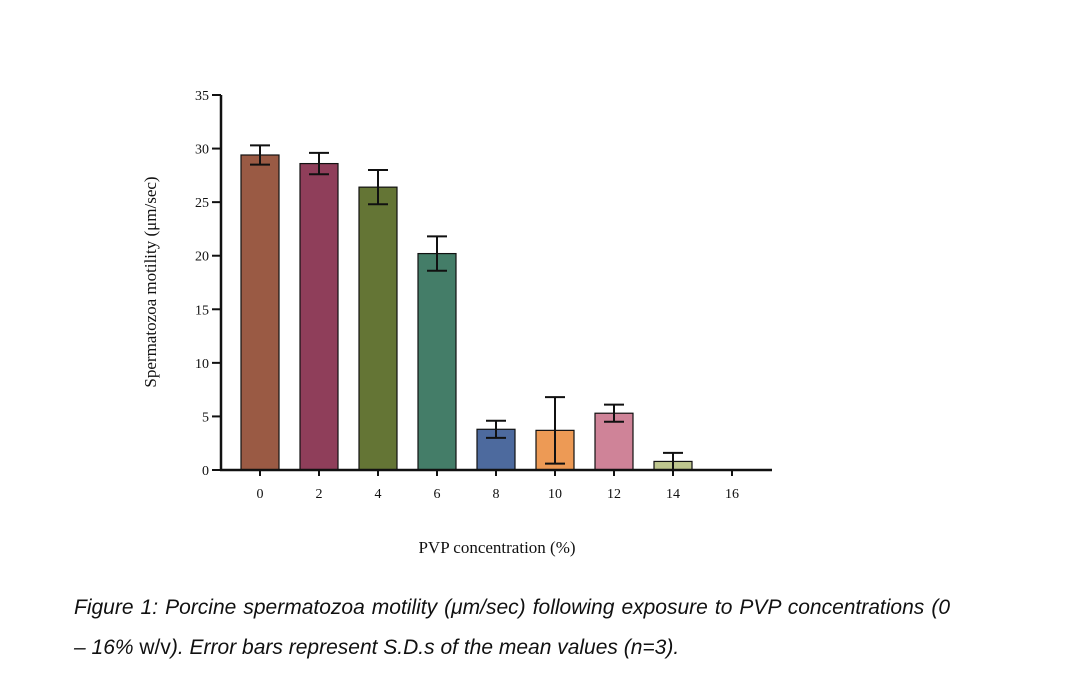  What do you see at coordinates (555, 494) in the screenshot?
I see `x-tick-label-10: 10` at bounding box center [555, 494].